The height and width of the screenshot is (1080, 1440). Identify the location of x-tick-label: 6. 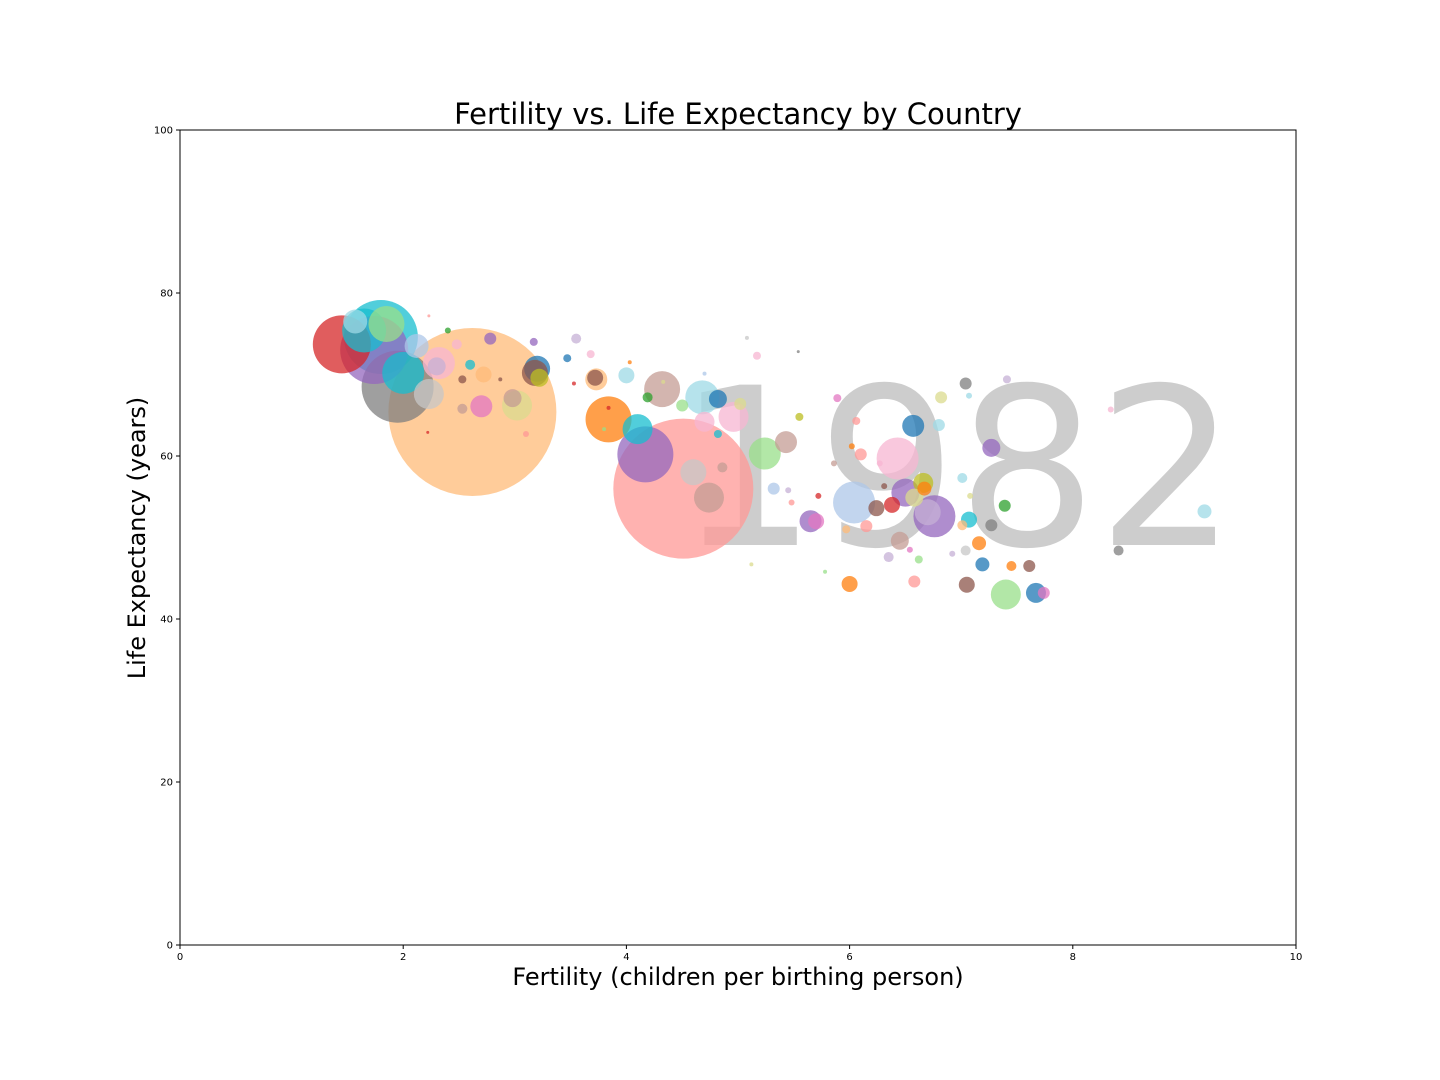
(849, 957).